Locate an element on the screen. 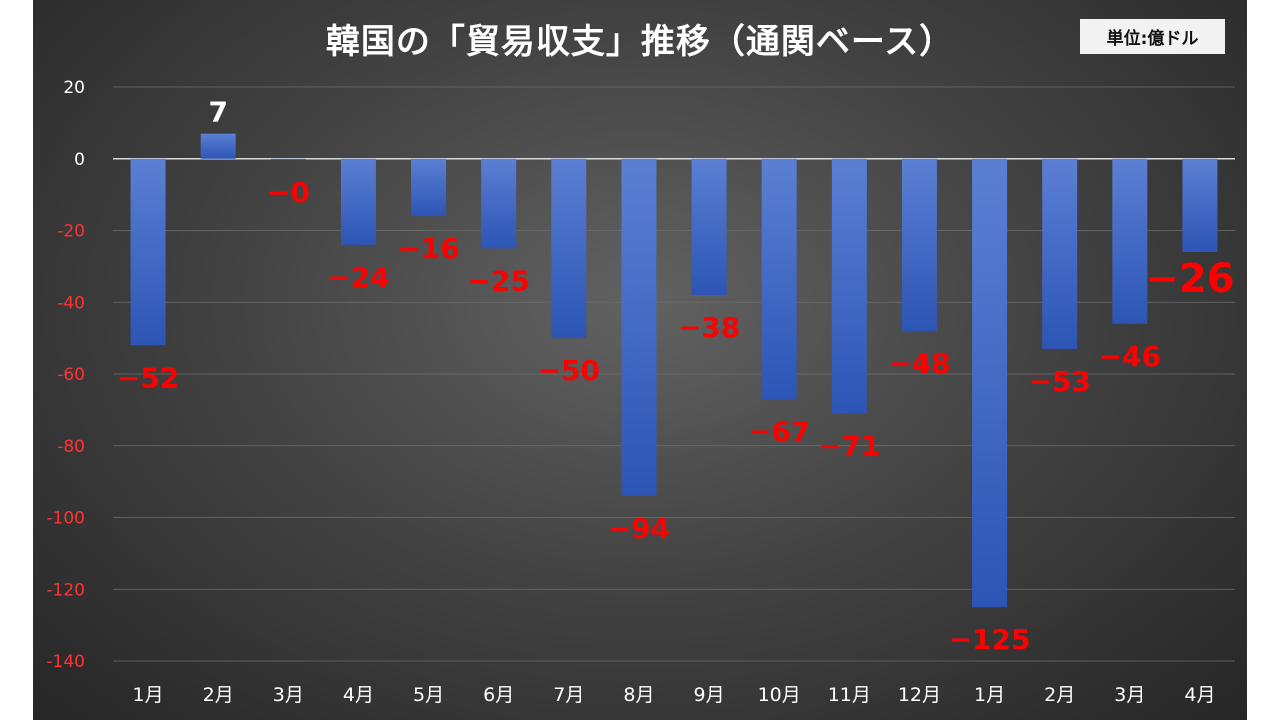 The width and height of the screenshot is (1280, 720). data-label: −16 is located at coordinates (428, 248).